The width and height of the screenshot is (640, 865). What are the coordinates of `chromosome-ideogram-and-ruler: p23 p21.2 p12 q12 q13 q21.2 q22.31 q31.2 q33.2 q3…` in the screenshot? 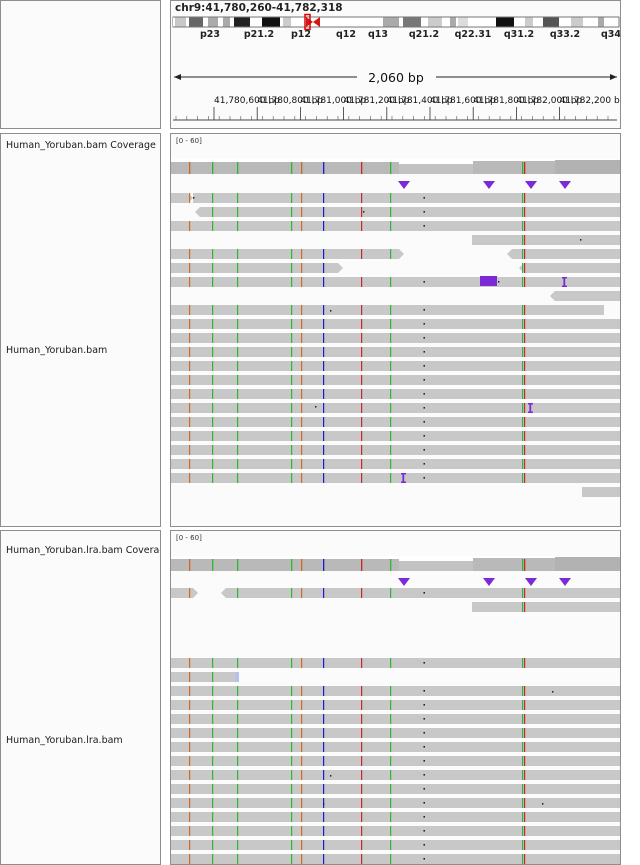 It's located at (395, 64).